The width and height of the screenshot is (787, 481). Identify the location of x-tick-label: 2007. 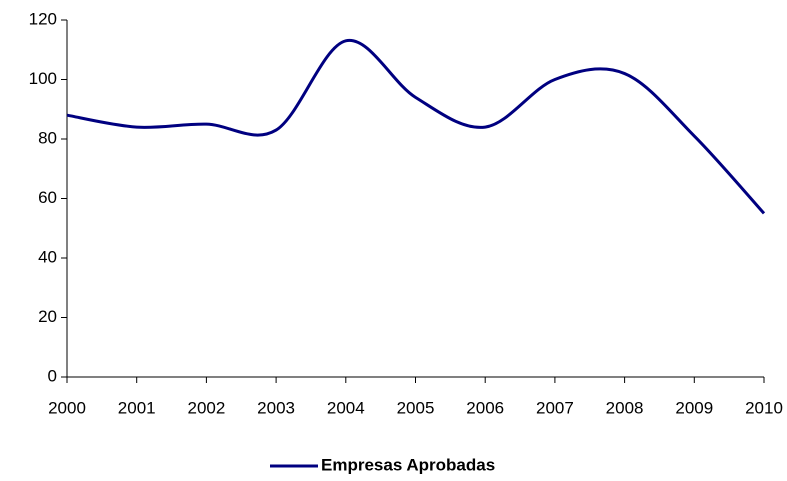
(555, 407).